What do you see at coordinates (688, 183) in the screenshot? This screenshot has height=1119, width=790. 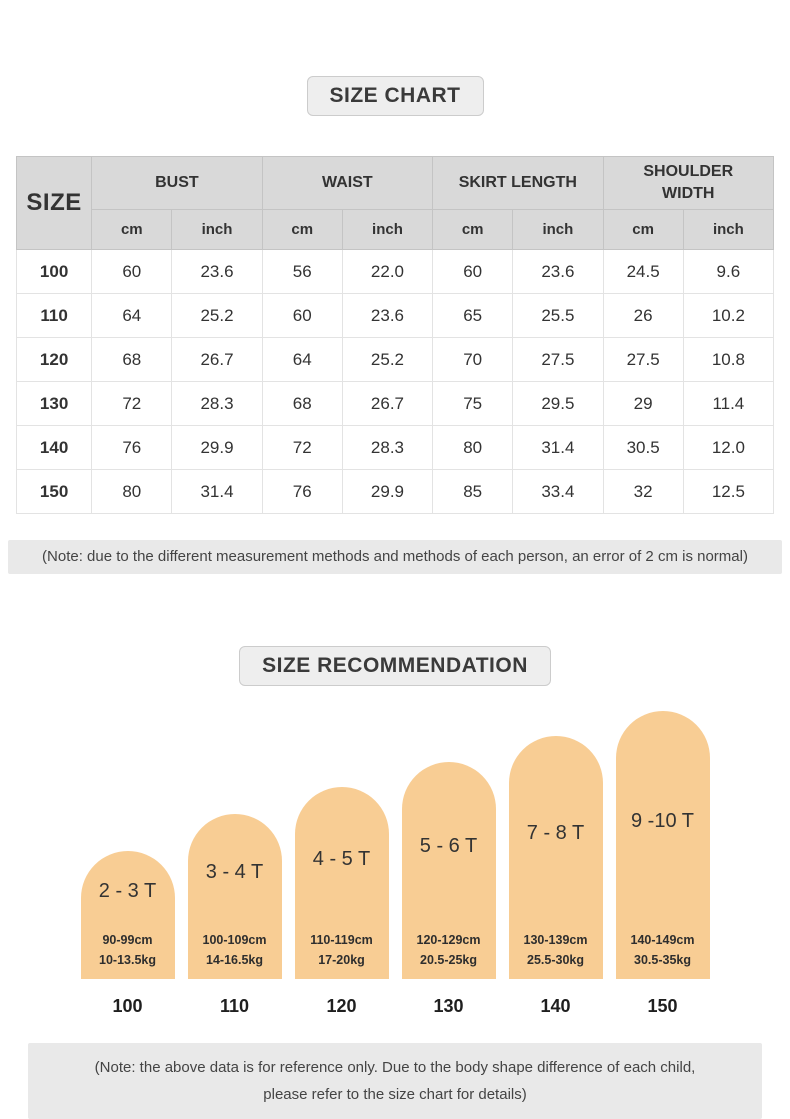 I see `shoulder-width-header: SHOULDER WIDTH` at bounding box center [688, 183].